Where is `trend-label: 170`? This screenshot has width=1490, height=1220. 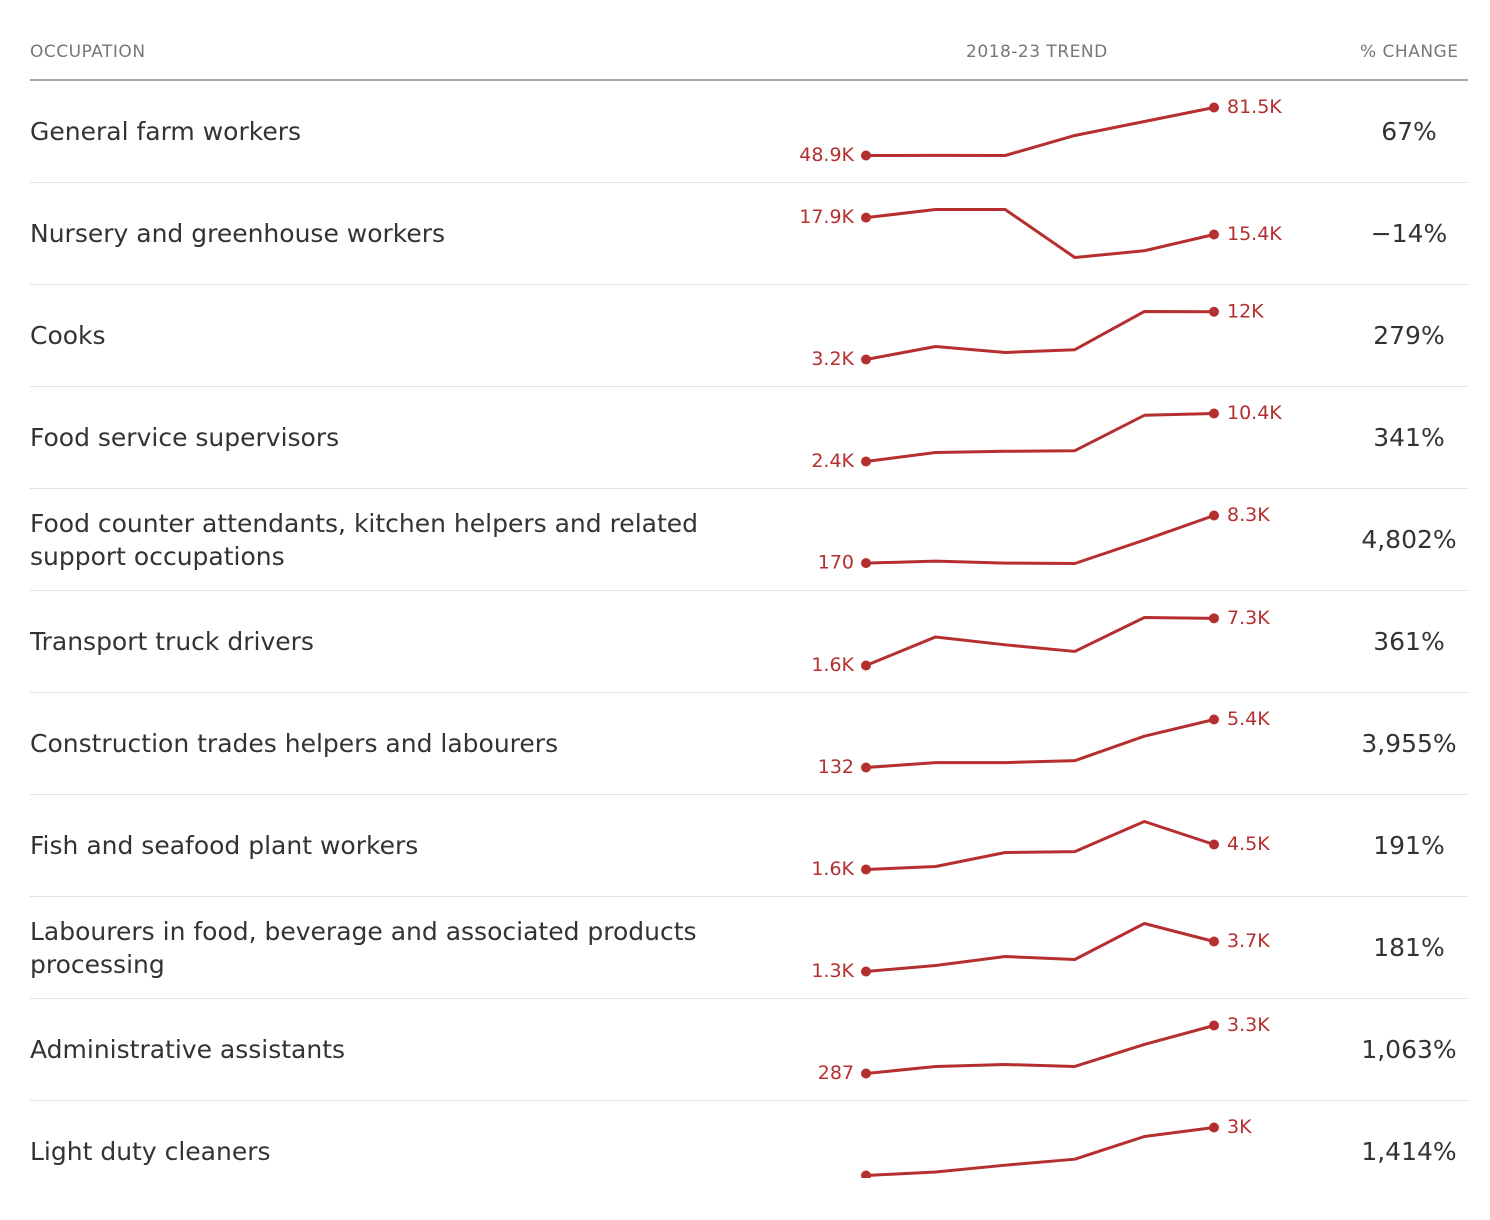
trend-label: 170 is located at coordinates (836, 563).